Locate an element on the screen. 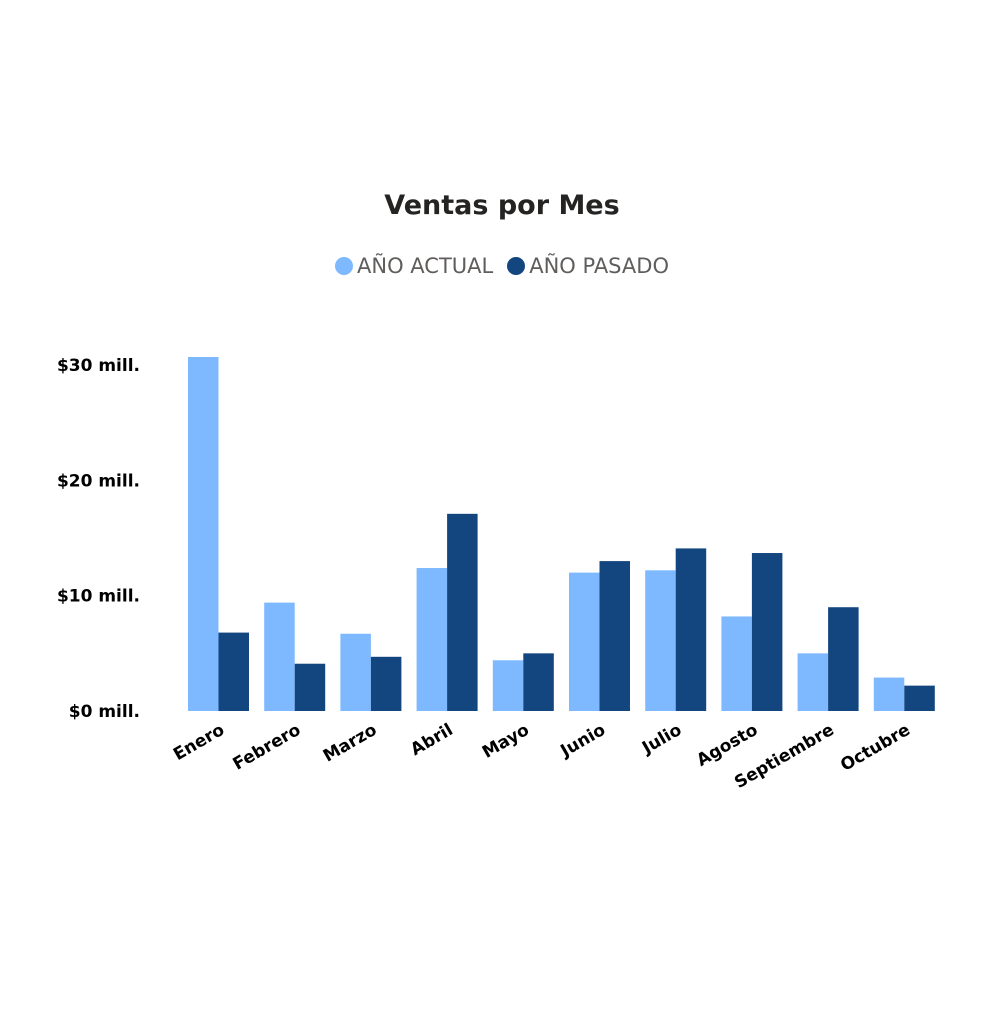  y-tick-label: $0 mill. is located at coordinates (104, 712).